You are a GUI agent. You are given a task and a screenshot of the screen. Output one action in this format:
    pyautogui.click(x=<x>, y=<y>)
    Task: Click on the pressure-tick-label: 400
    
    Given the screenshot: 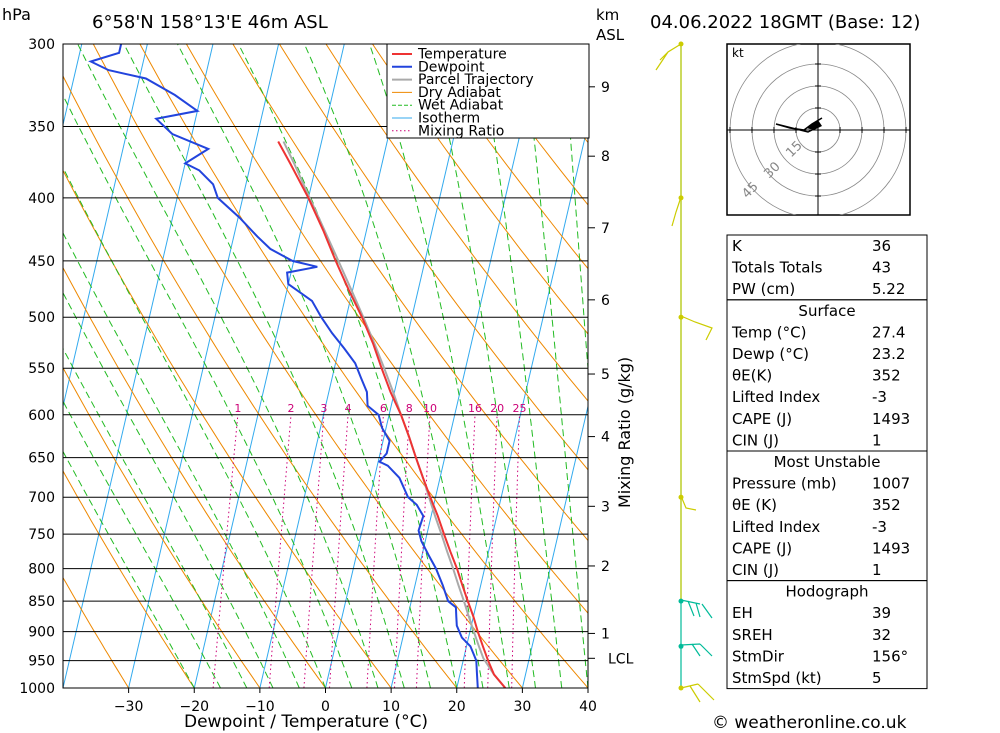 What is the action you would take?
    pyautogui.click(x=41, y=199)
    